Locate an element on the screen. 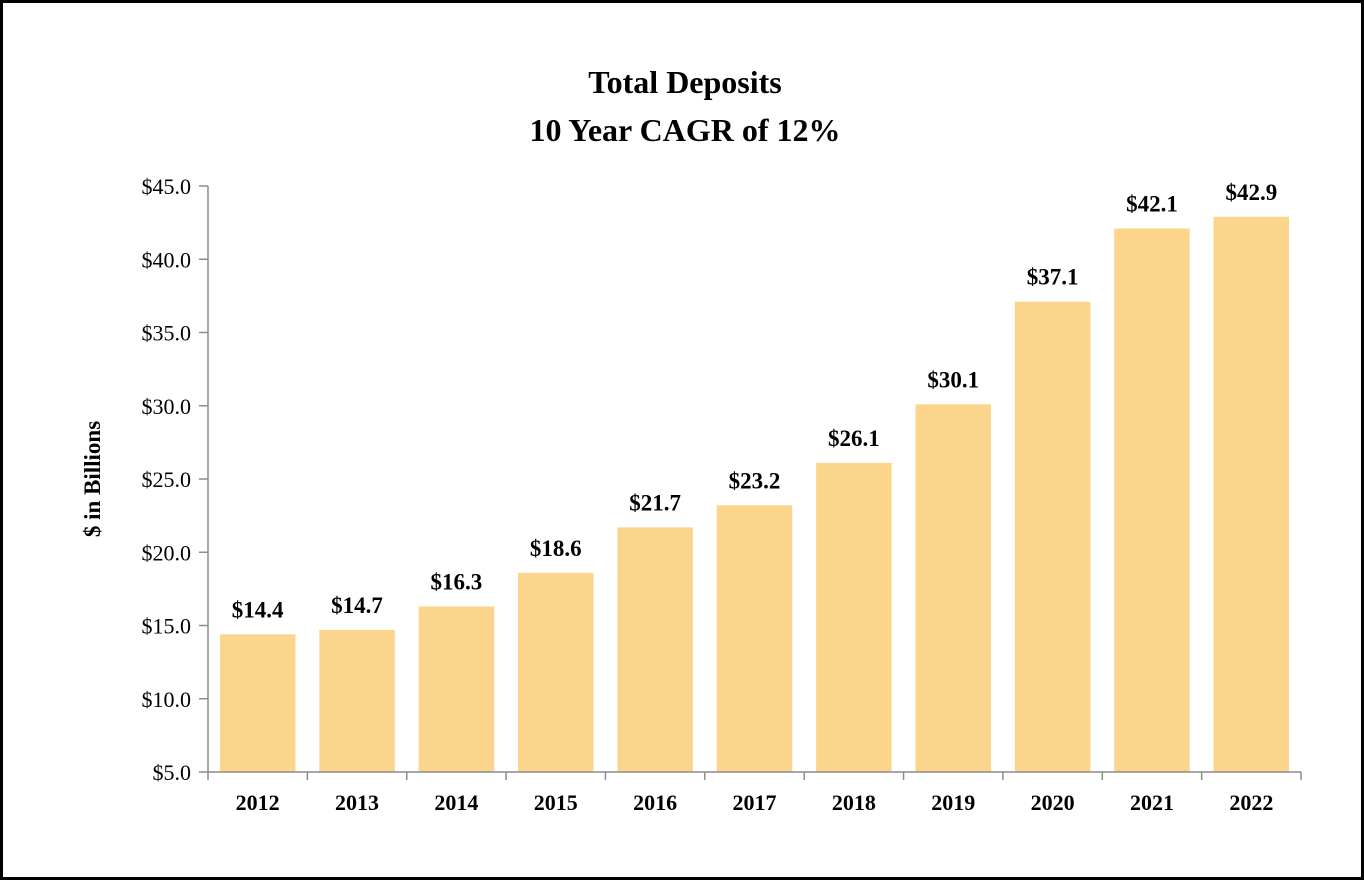 The height and width of the screenshot is (883, 1364). data-label-2020: $37.1 is located at coordinates (1053, 277).